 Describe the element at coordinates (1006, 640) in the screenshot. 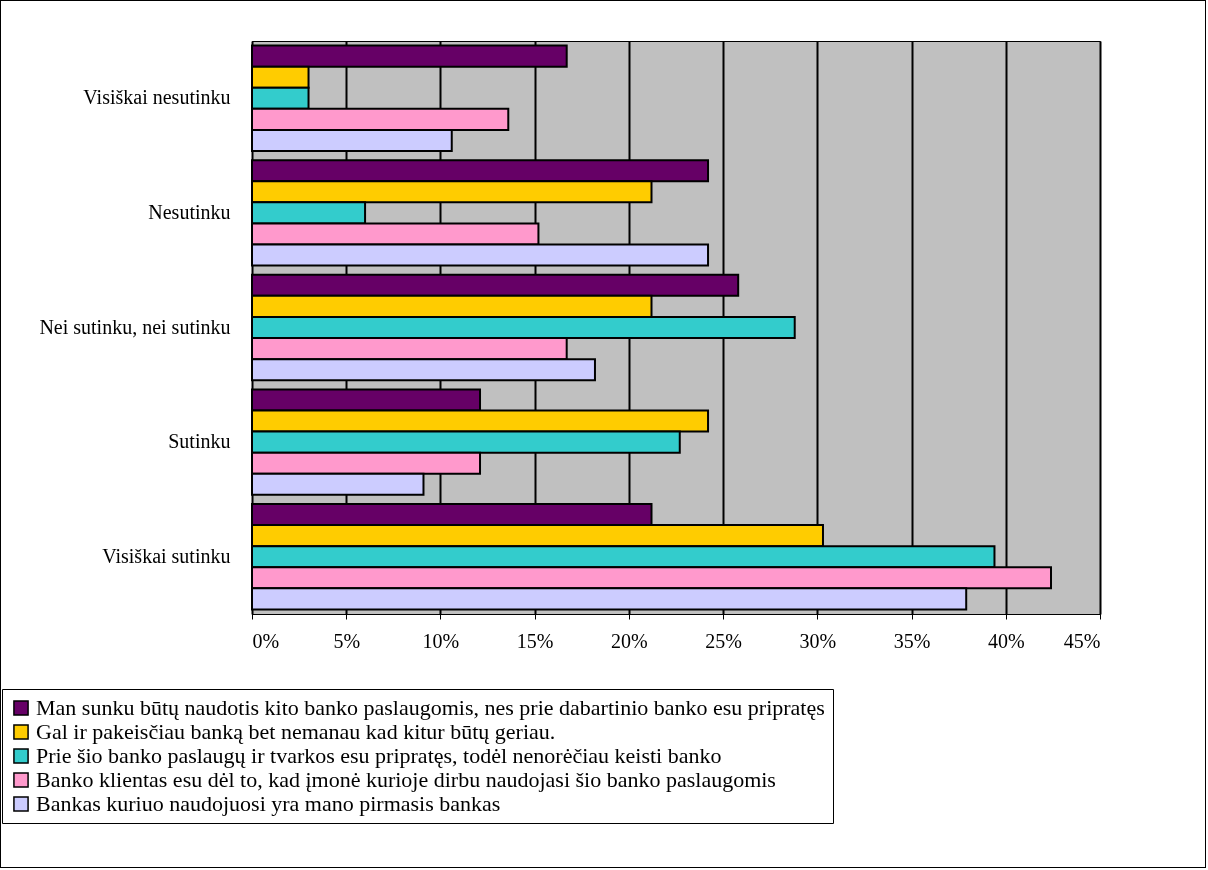

I see `x-tick-label: 40%` at that location.